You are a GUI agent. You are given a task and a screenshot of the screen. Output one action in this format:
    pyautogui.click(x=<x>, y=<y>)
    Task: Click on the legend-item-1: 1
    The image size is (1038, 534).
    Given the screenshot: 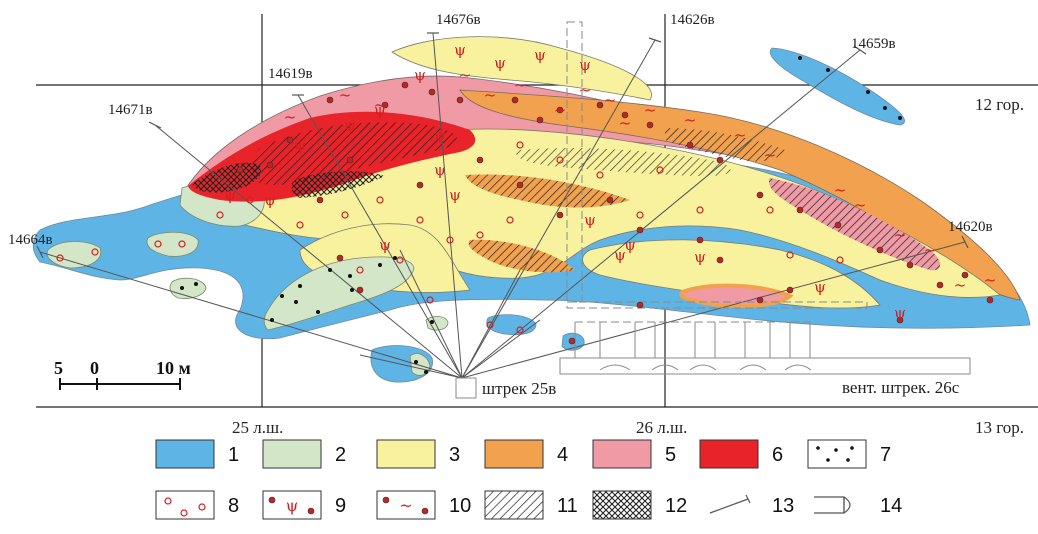 What is the action you would take?
    pyautogui.click(x=197, y=454)
    